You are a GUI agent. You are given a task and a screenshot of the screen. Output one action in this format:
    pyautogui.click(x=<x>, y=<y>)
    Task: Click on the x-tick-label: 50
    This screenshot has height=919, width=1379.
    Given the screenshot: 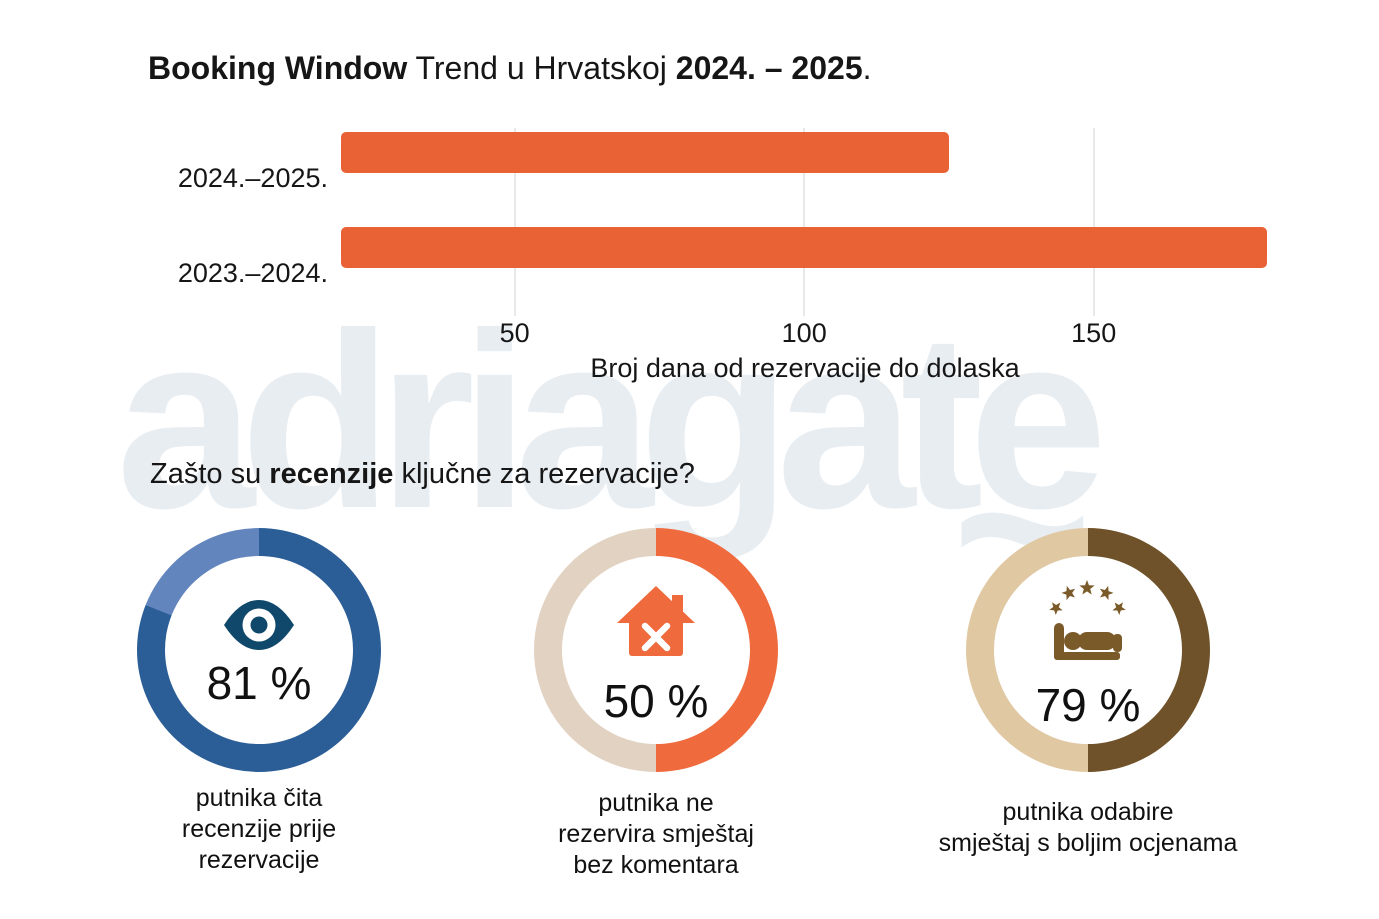 What is the action you would take?
    pyautogui.click(x=514, y=333)
    